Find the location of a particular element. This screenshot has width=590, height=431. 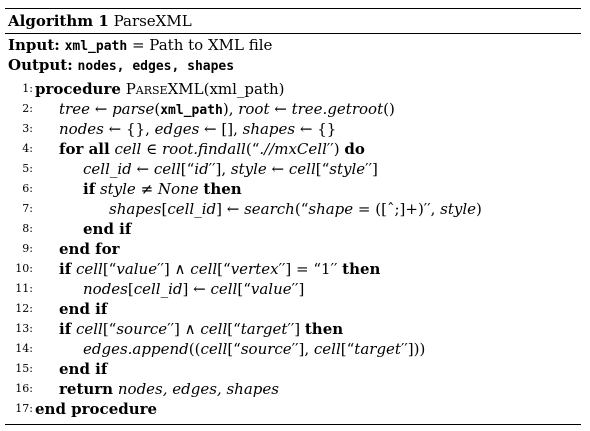

input-var: xml_path is located at coordinates (96, 46).